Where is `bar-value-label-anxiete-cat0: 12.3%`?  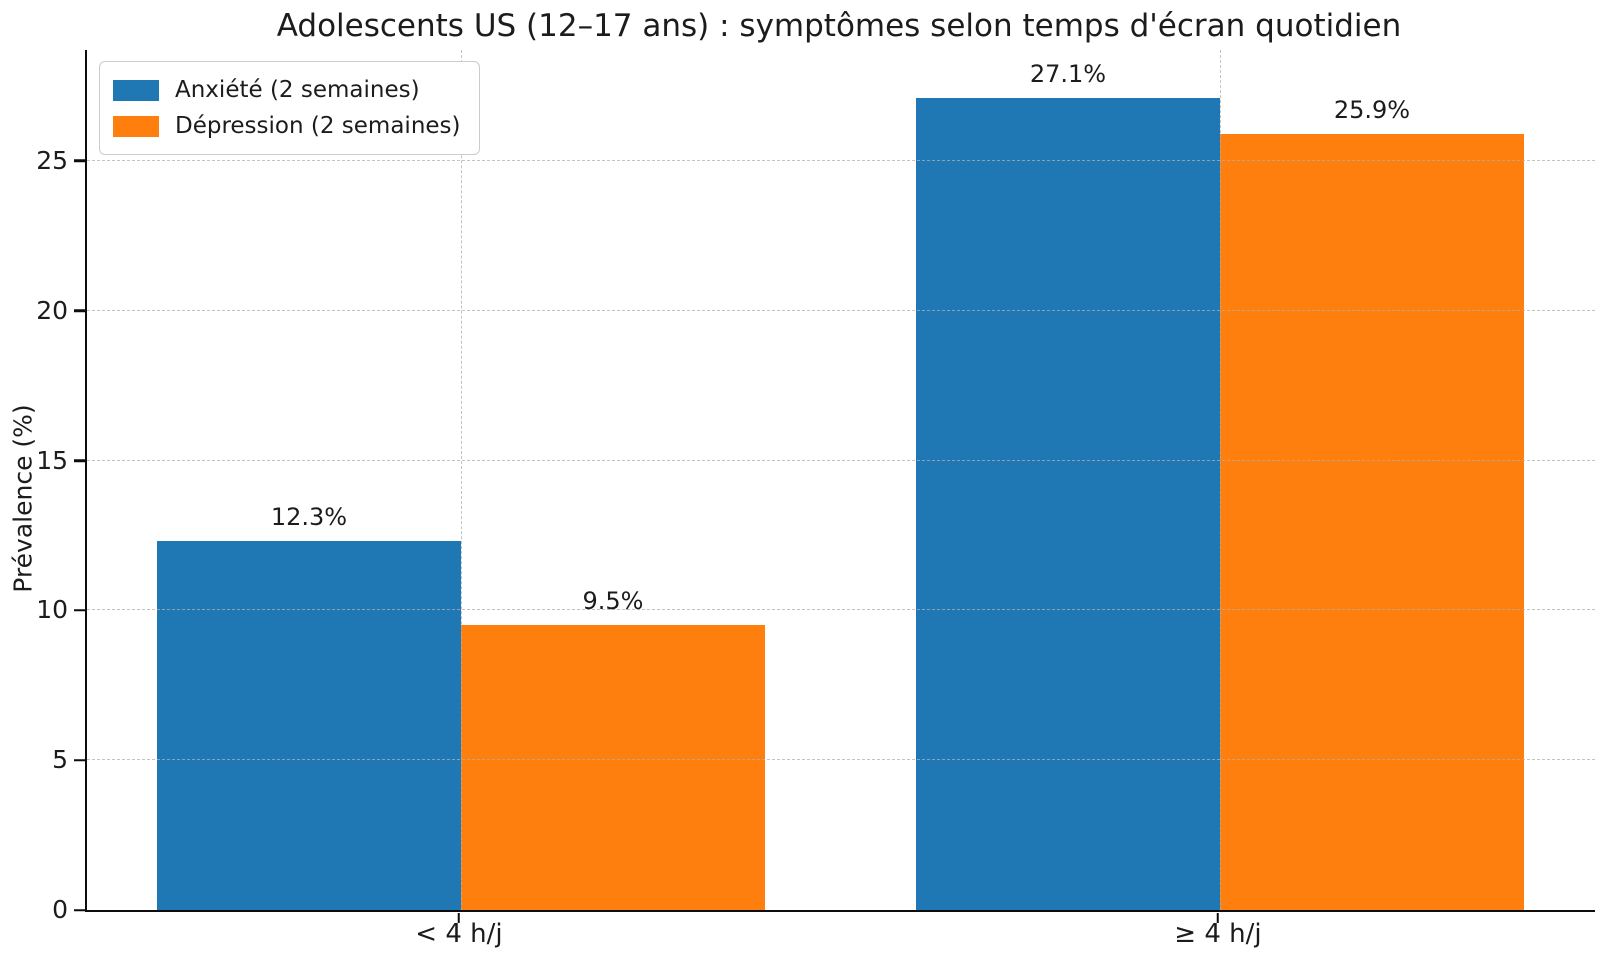 bar-value-label-anxiete-cat0: 12.3% is located at coordinates (309, 517).